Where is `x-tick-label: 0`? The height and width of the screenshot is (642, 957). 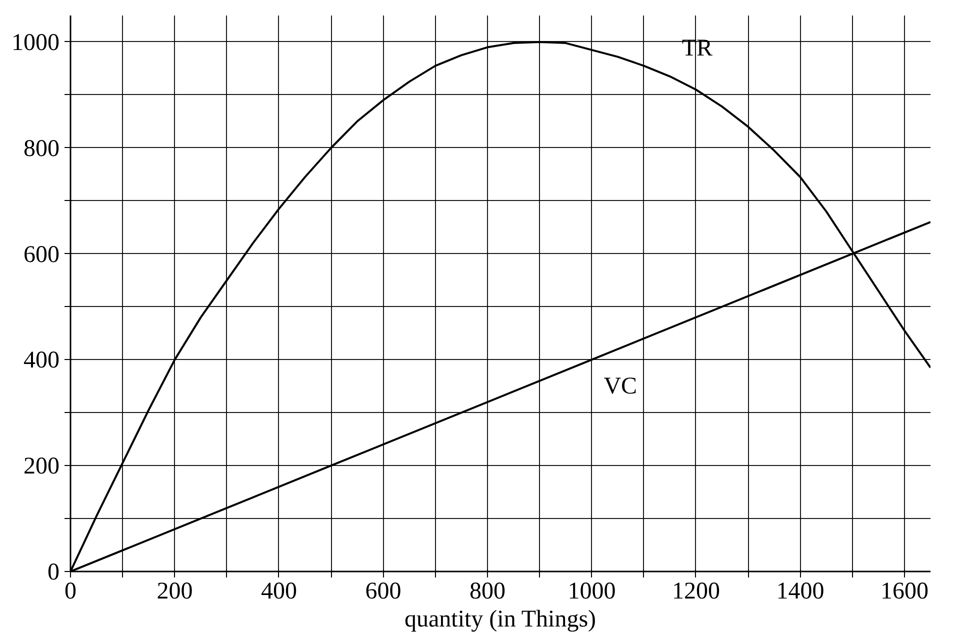
x-tick-label: 0 is located at coordinates (70, 591).